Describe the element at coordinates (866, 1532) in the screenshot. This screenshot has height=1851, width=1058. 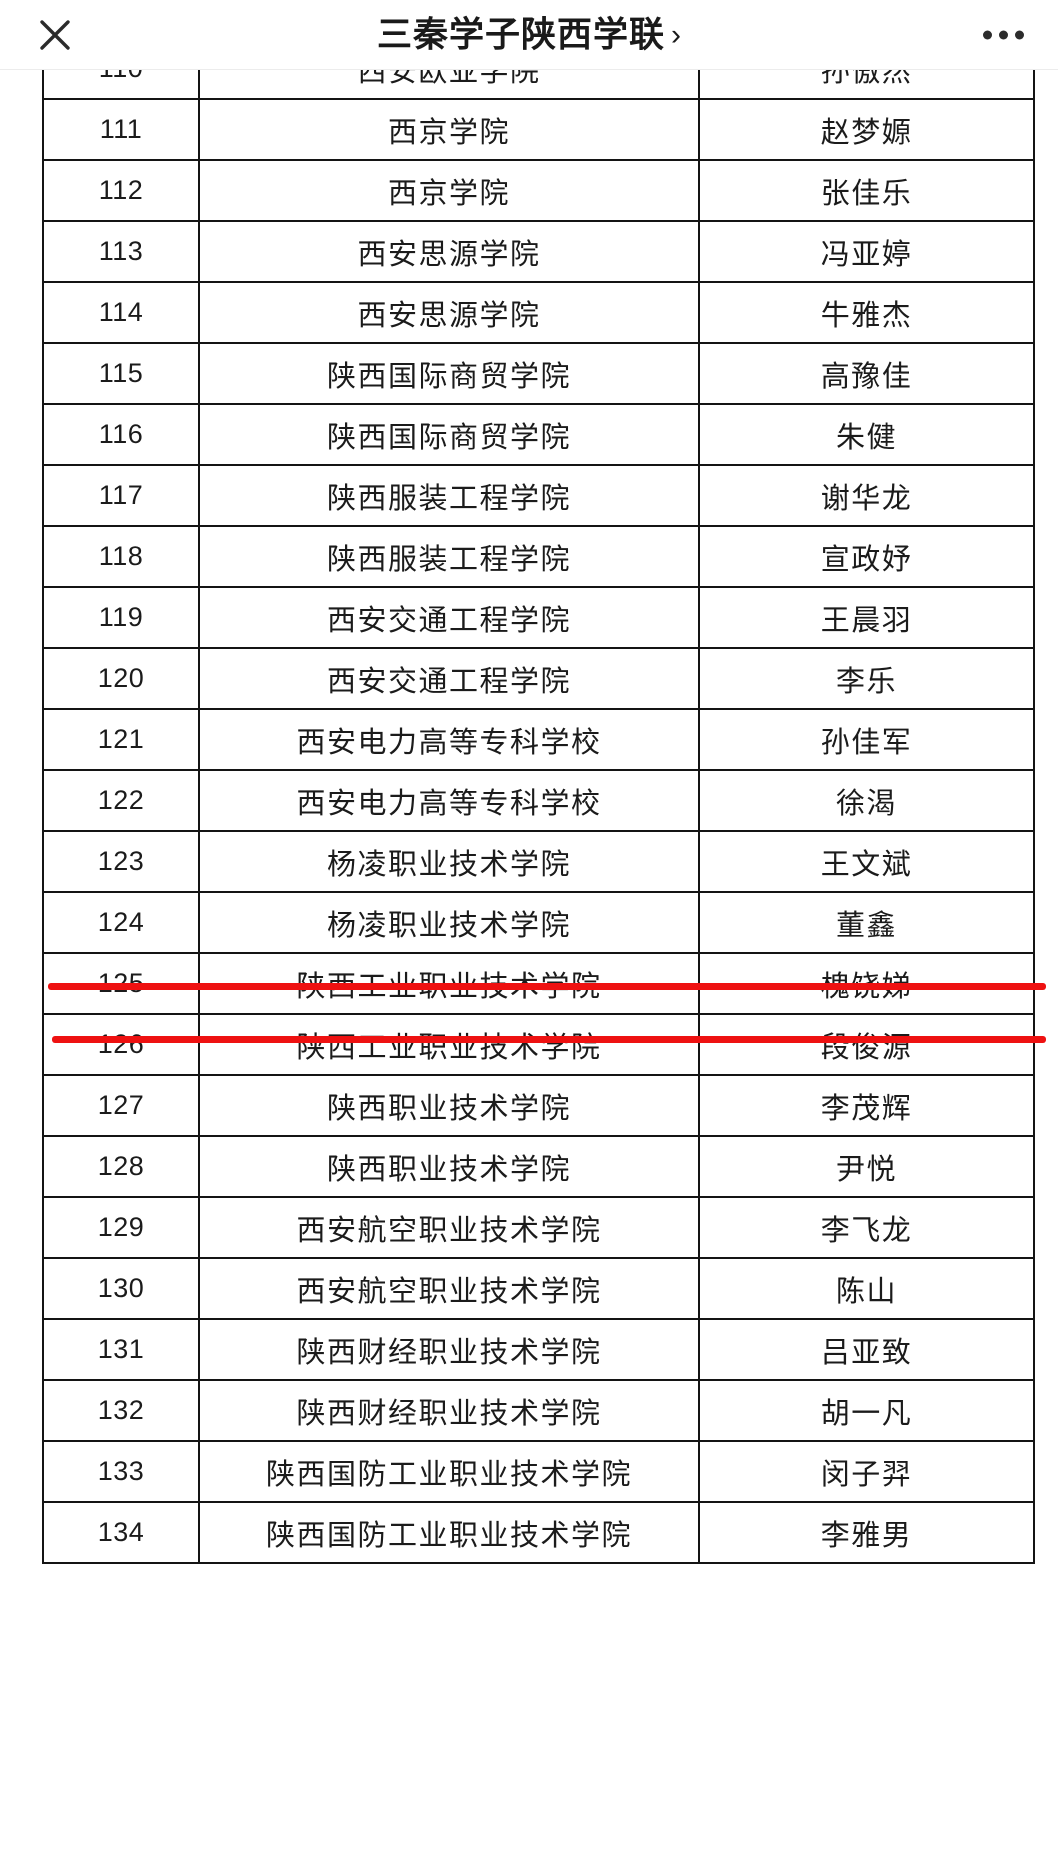
I see `cell-name: 李雅男` at that location.